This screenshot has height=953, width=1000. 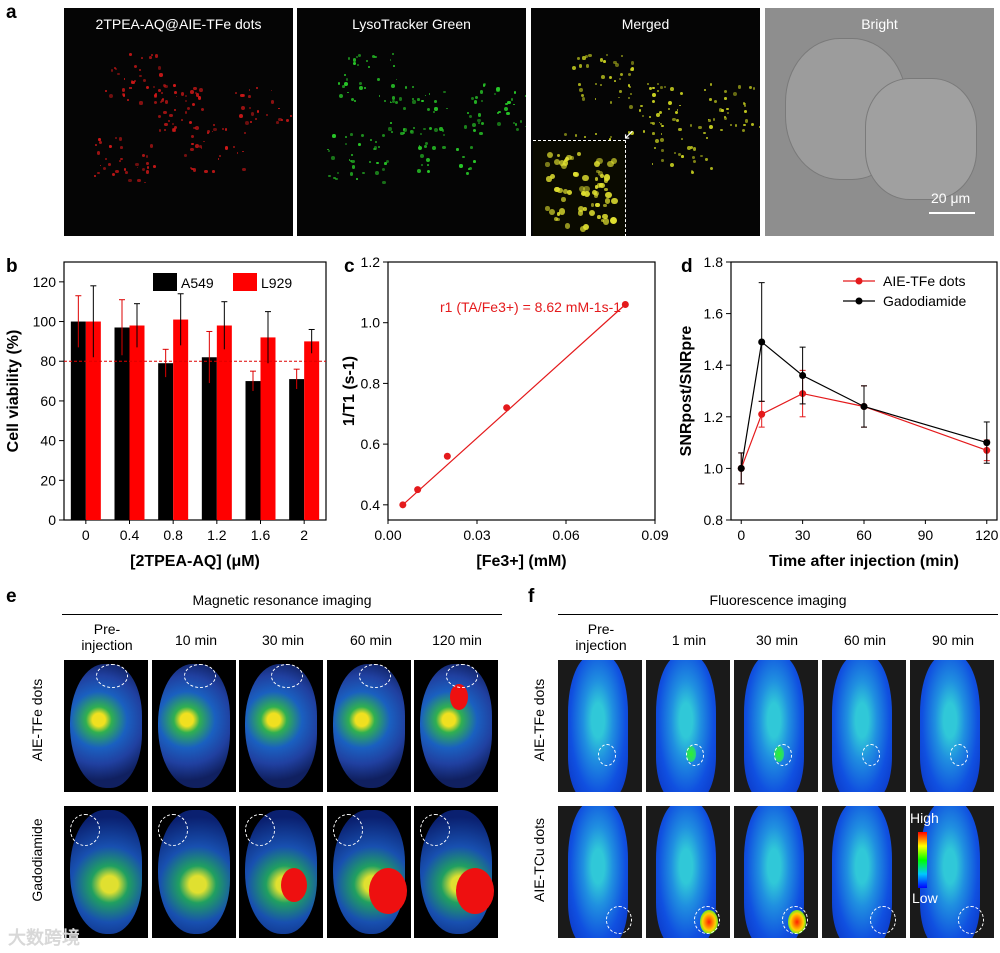 I want to click on x-tick-label: 0.09, so click(x=654, y=535).